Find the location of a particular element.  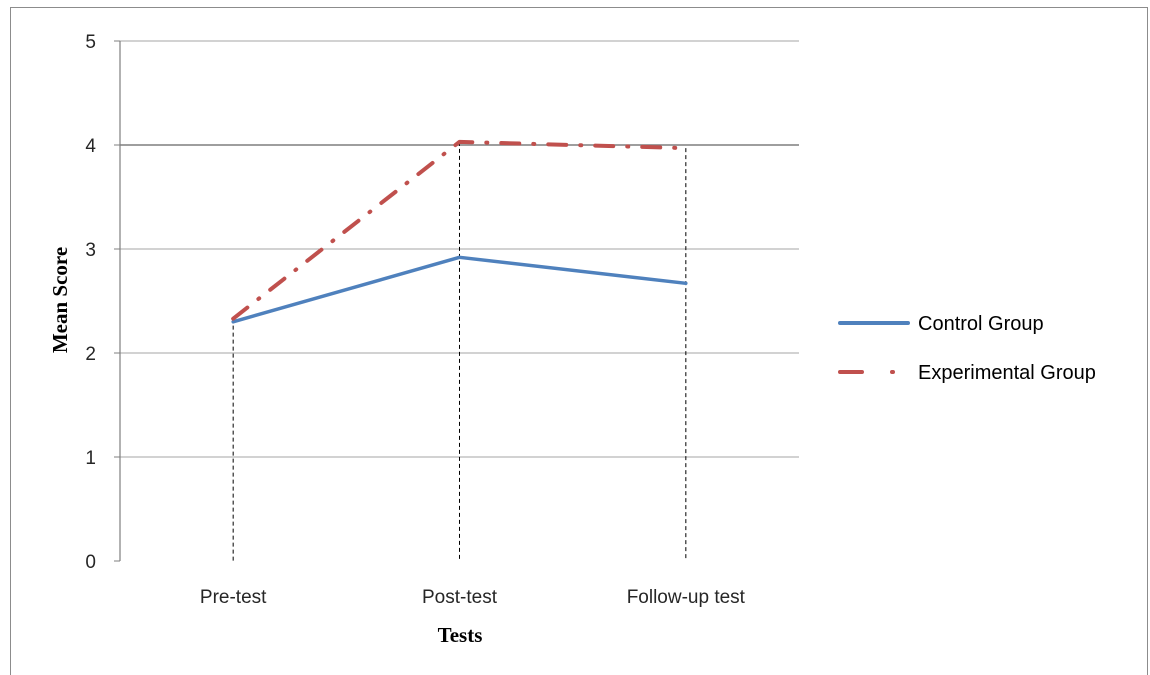

x-tick-label: Pre-test is located at coordinates (233, 597).